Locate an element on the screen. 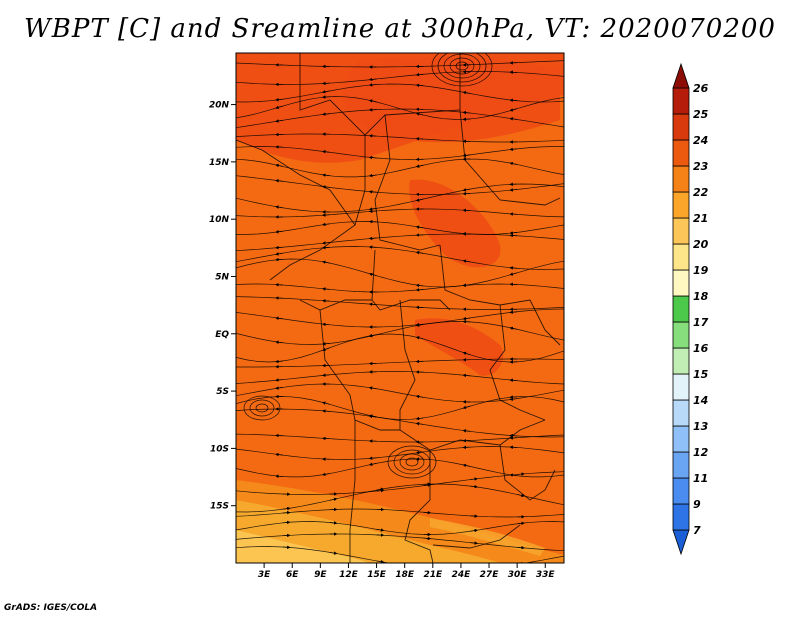  cool-region is located at coordinates (487, 537).